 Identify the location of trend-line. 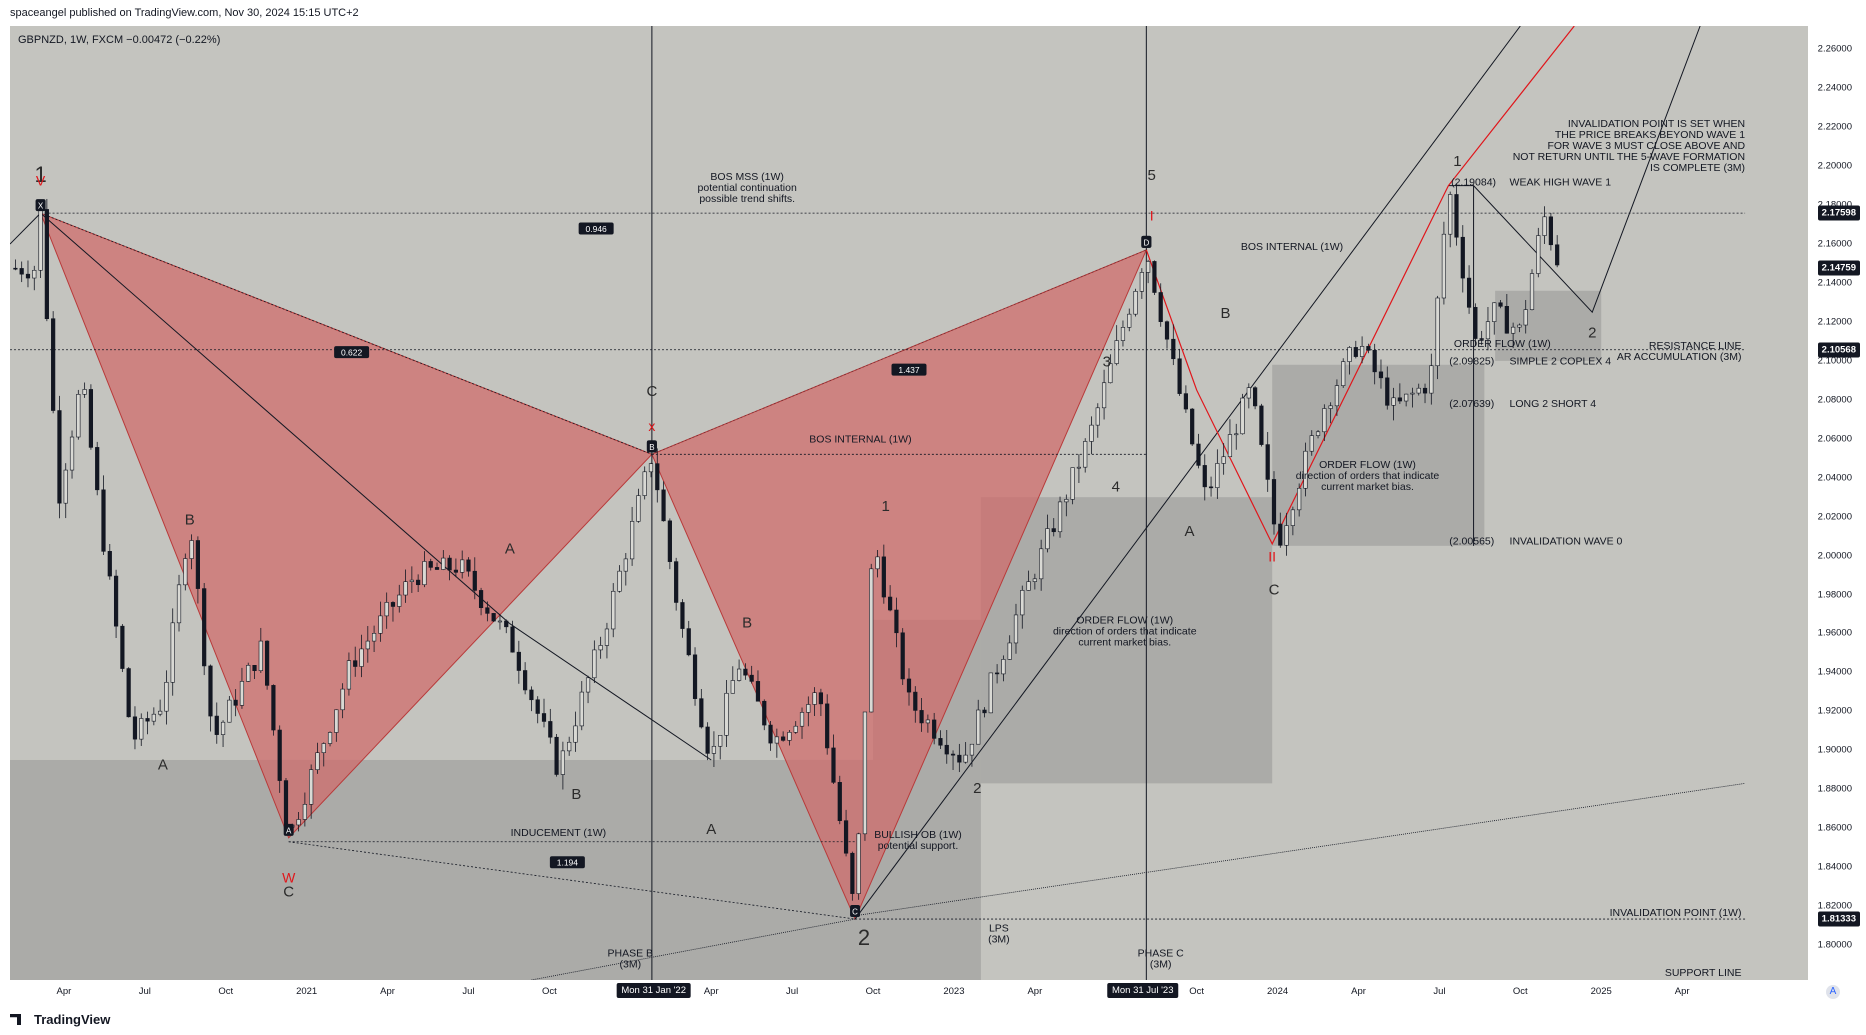
(1161, 244).